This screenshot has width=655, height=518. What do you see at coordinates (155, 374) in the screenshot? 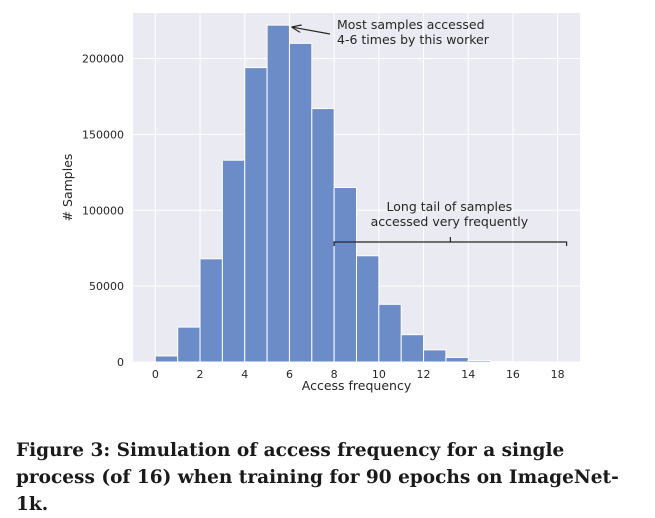
I see `x-tick-label: 0` at bounding box center [155, 374].